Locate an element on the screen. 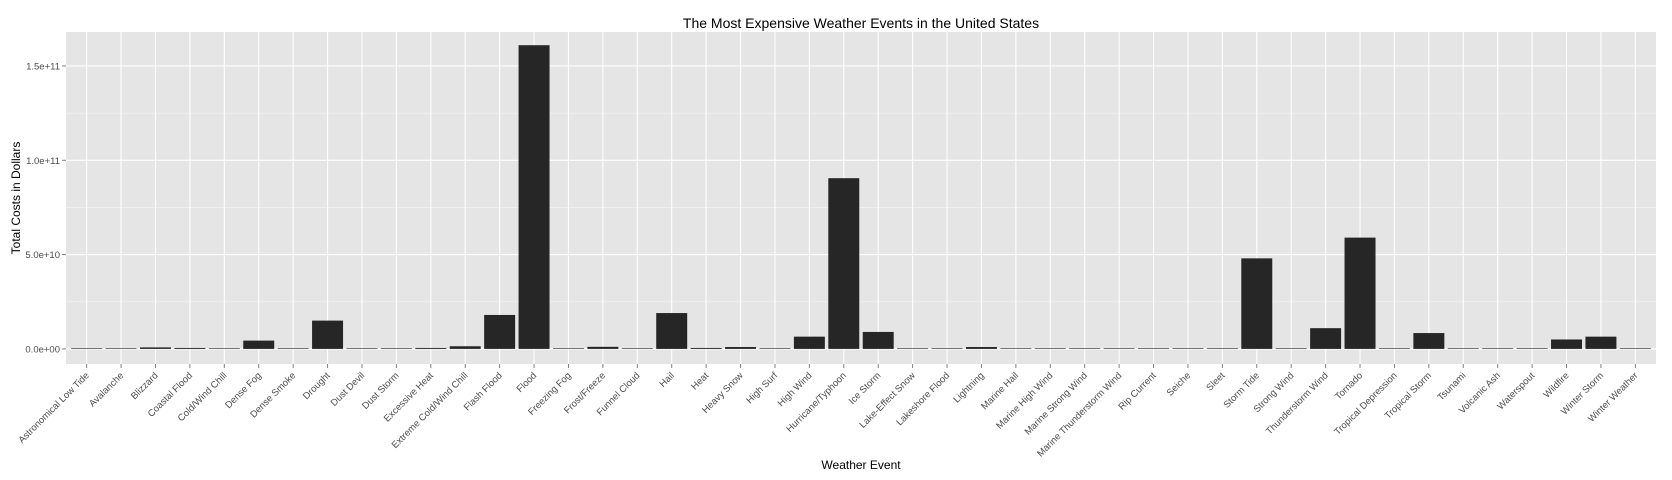  x-tick-label: Astronomical Low Tide is located at coordinates (53, 407).